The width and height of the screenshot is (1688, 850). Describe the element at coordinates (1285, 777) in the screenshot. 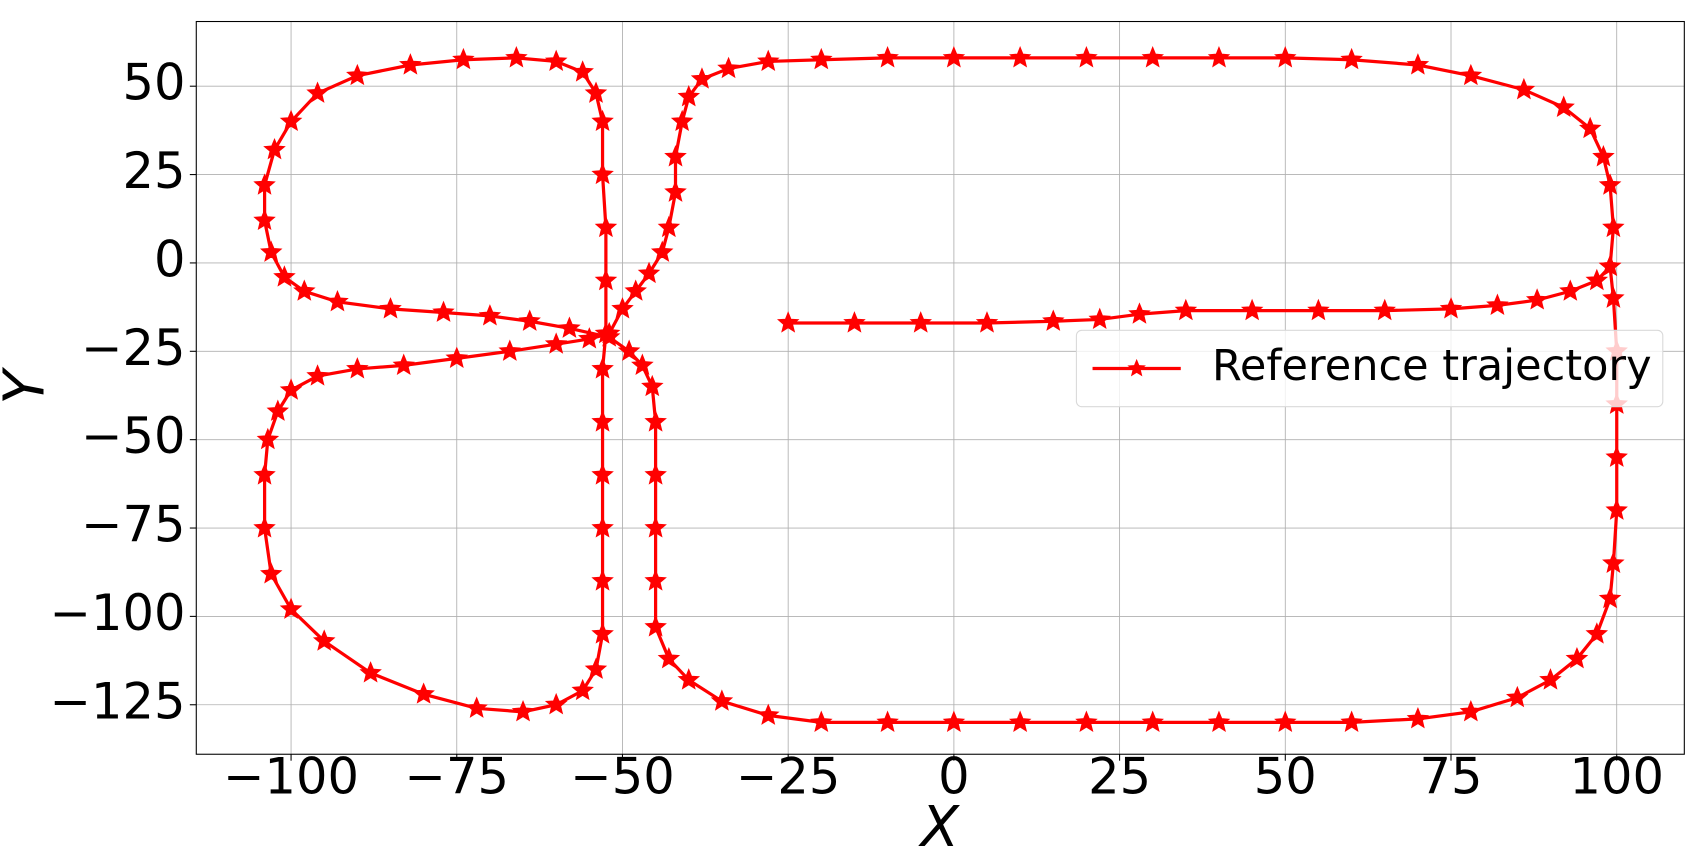

I see `x-tick-label: 50` at that location.